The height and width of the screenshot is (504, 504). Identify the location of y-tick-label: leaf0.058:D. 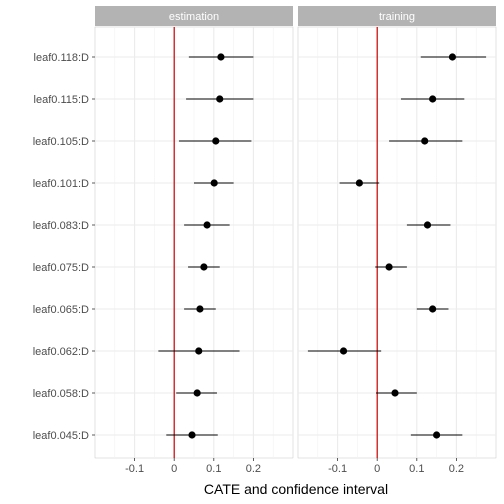
(61, 394).